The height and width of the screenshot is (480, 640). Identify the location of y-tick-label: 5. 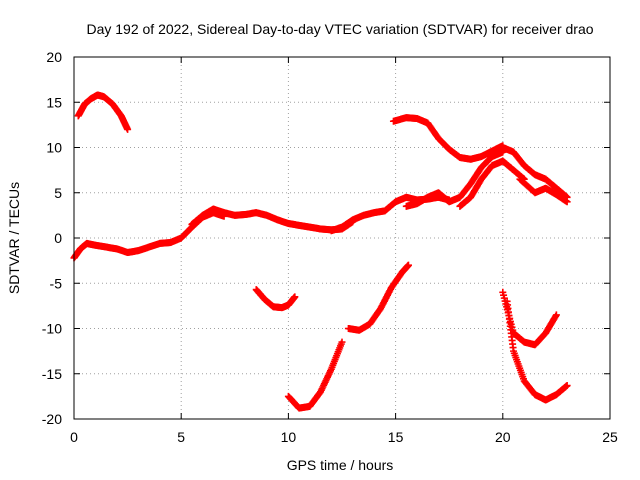
(58, 193).